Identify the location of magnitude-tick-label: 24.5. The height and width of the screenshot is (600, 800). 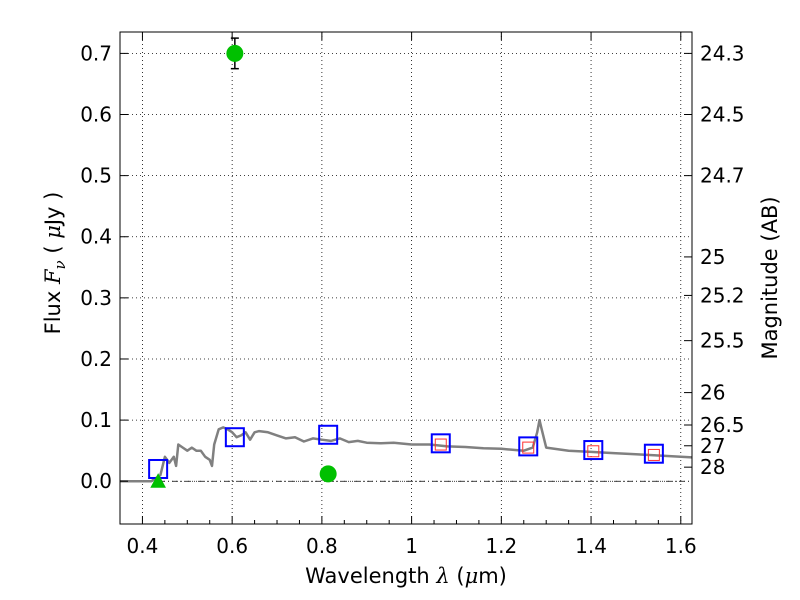
(722, 115).